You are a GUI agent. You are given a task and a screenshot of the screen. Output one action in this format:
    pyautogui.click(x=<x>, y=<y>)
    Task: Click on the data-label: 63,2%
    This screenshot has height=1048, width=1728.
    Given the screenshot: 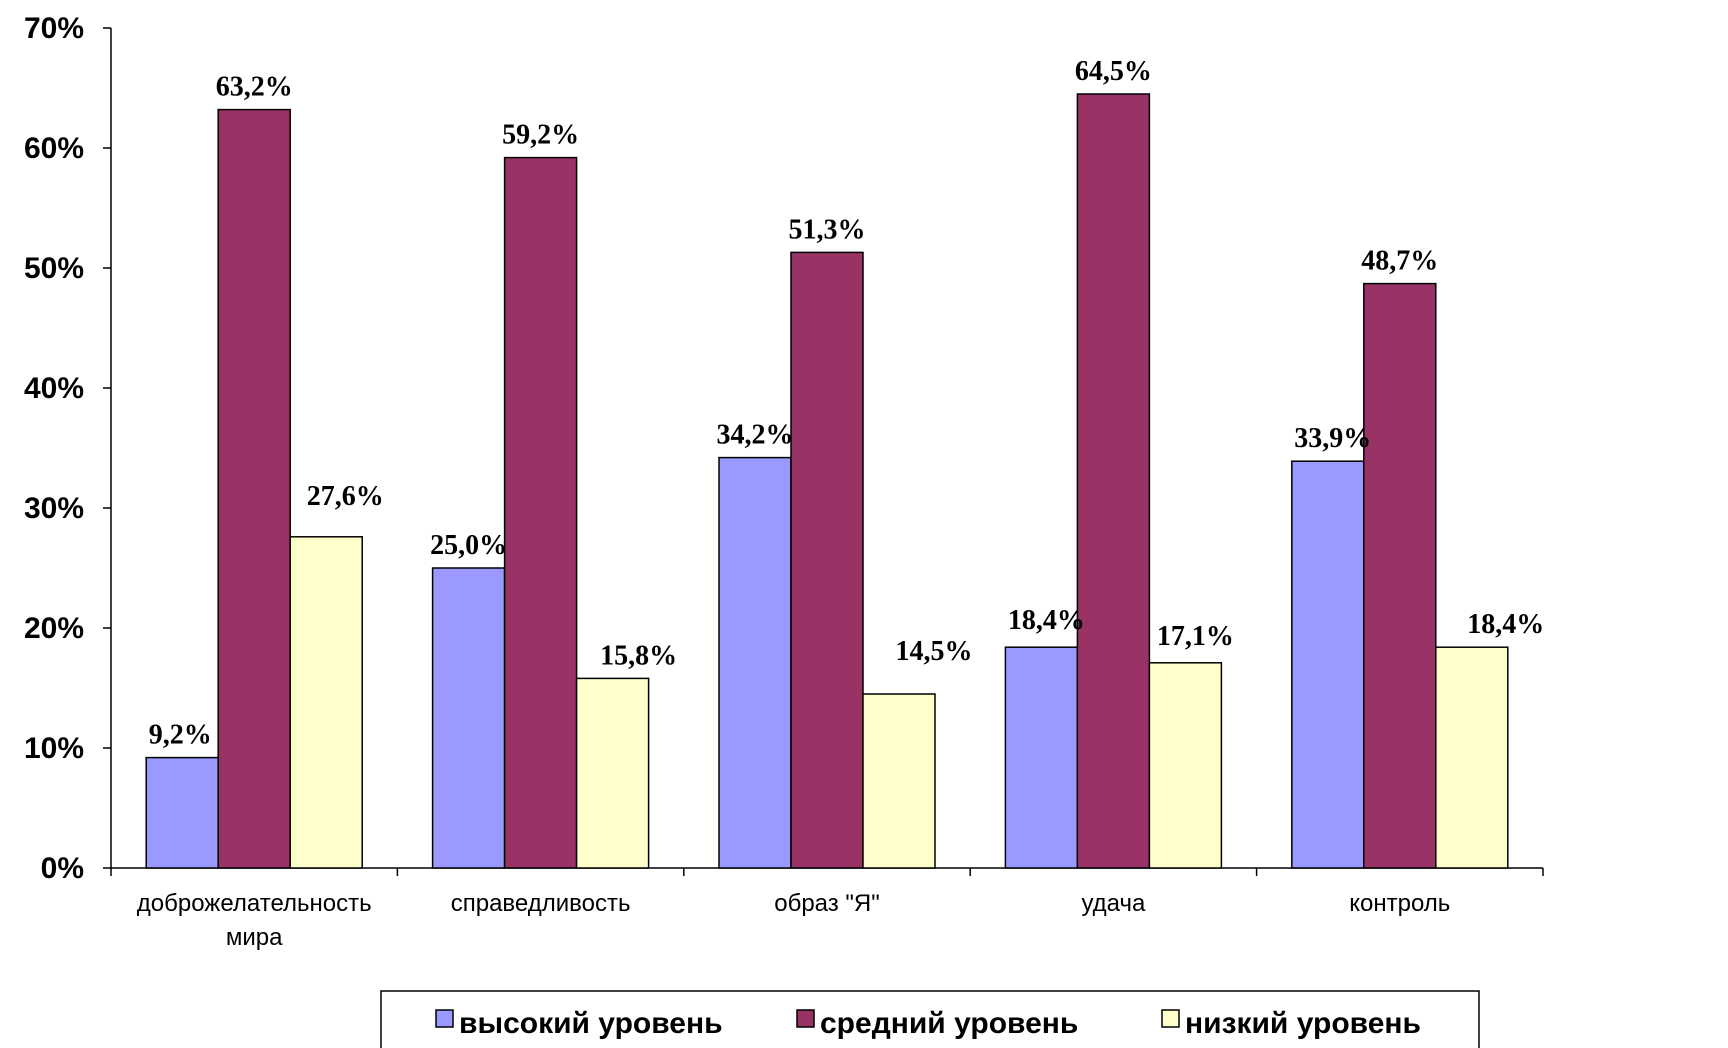 What is the action you would take?
    pyautogui.click(x=254, y=87)
    